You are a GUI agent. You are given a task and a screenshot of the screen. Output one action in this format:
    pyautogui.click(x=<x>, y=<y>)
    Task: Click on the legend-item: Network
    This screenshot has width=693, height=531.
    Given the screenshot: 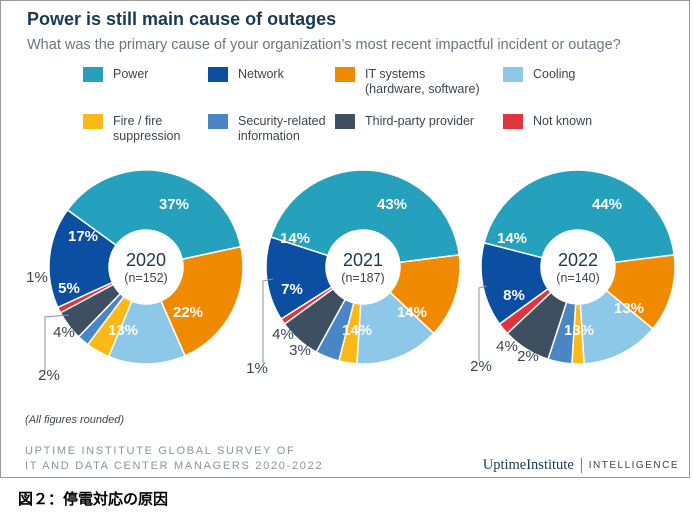 What is the action you would take?
    pyautogui.click(x=246, y=74)
    